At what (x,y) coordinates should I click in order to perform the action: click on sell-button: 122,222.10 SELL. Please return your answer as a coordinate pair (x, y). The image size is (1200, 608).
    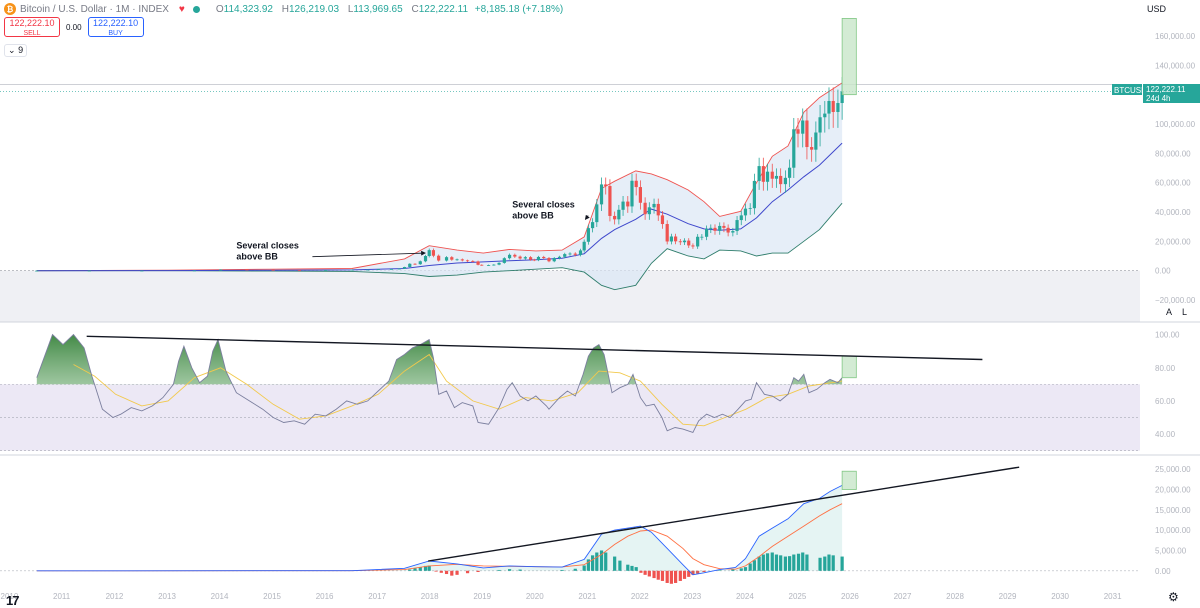
    Looking at the image, I should click on (32, 27).